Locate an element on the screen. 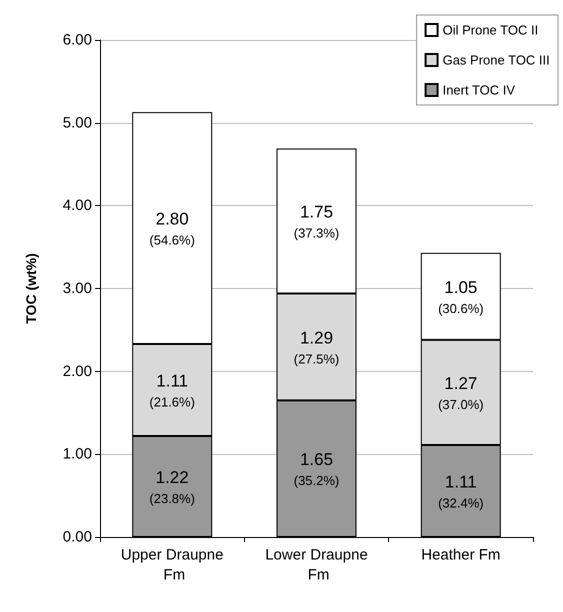  data-label: 1.75 (37.3%) is located at coordinates (317, 221).